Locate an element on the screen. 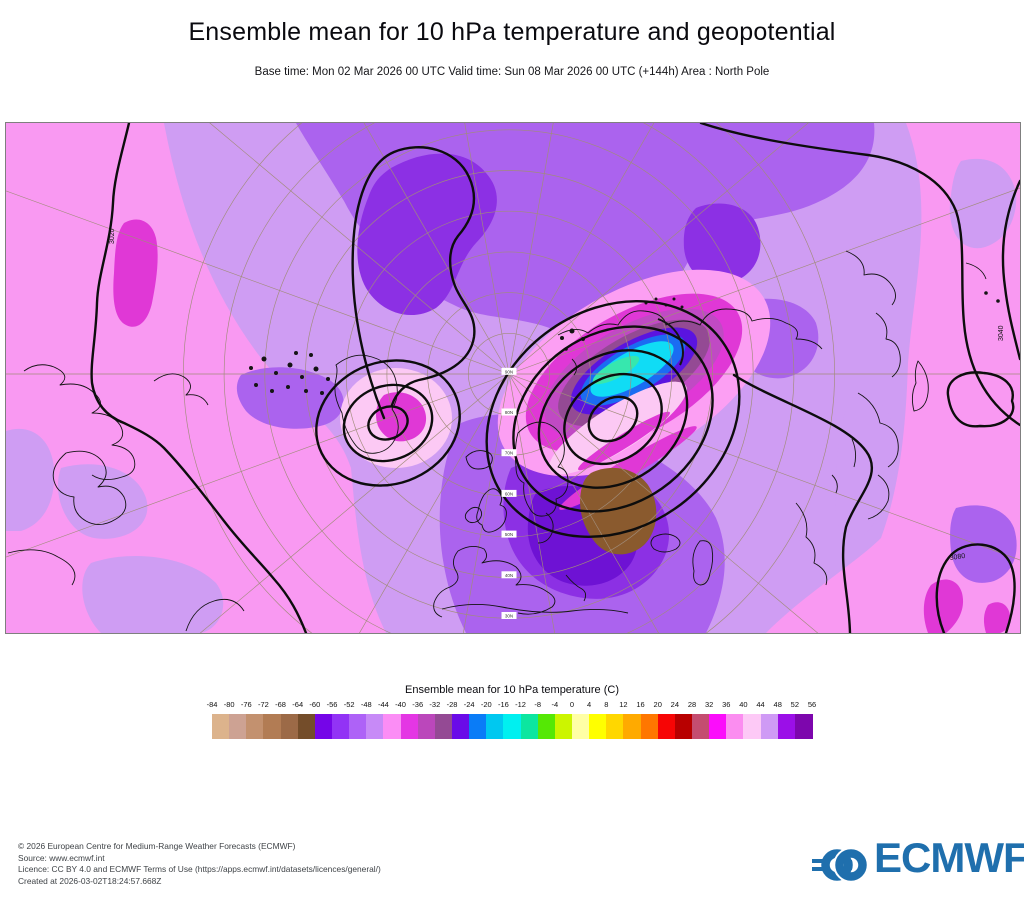 The width and height of the screenshot is (1024, 922). footer-line: Source: www.ecmwf.int is located at coordinates (61, 857).